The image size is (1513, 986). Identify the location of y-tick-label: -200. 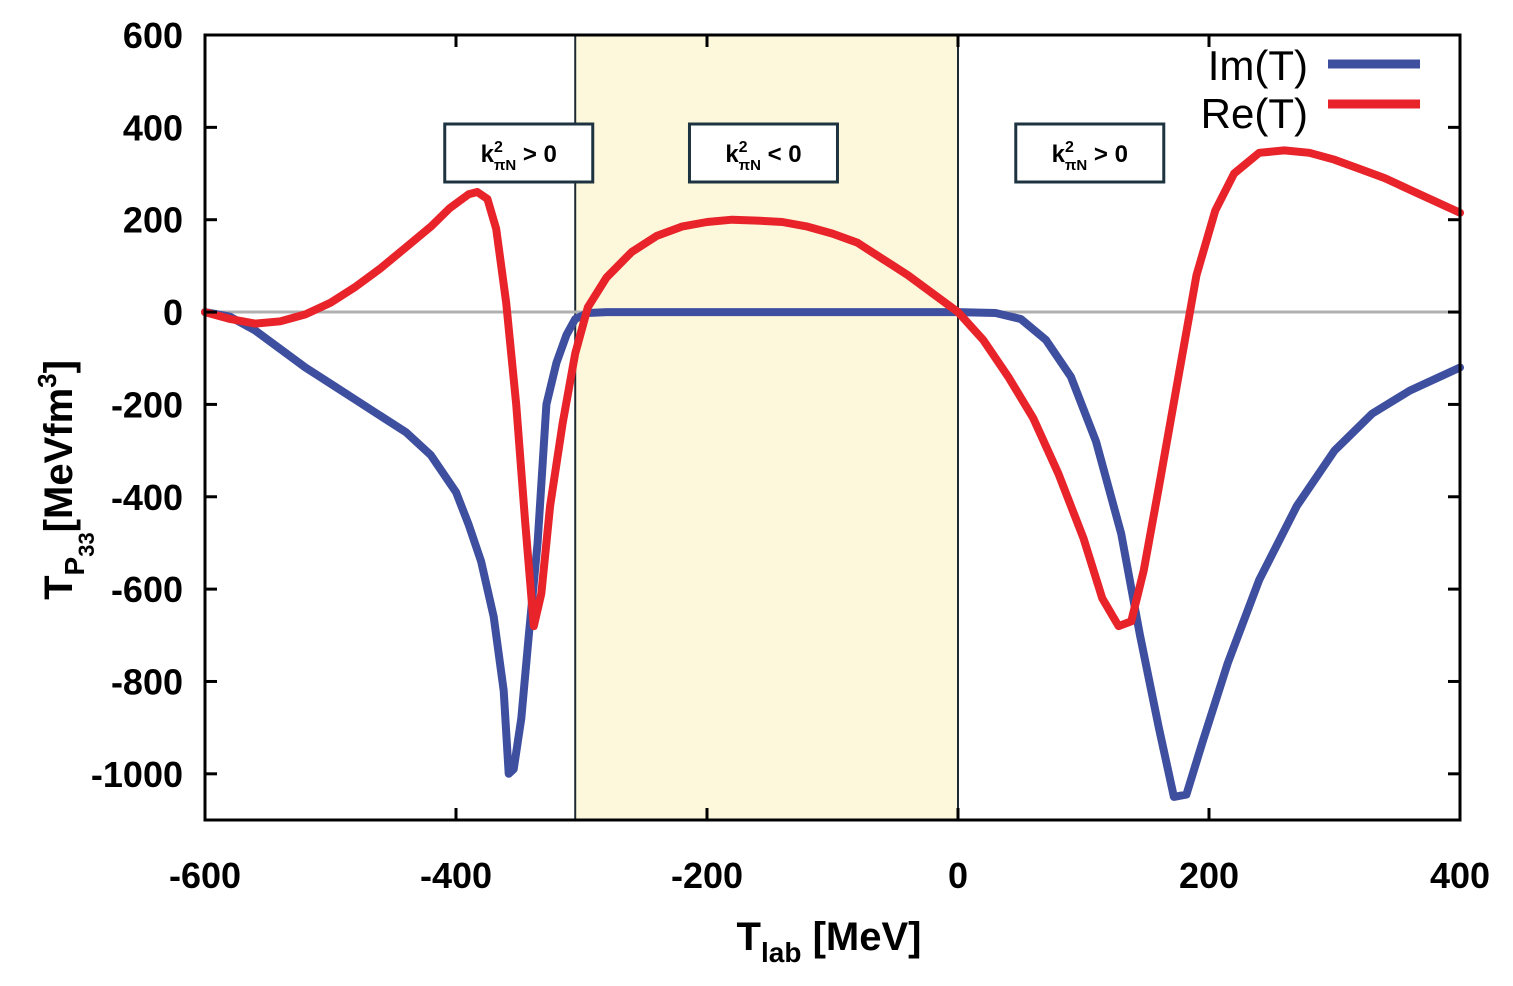
(147, 404).